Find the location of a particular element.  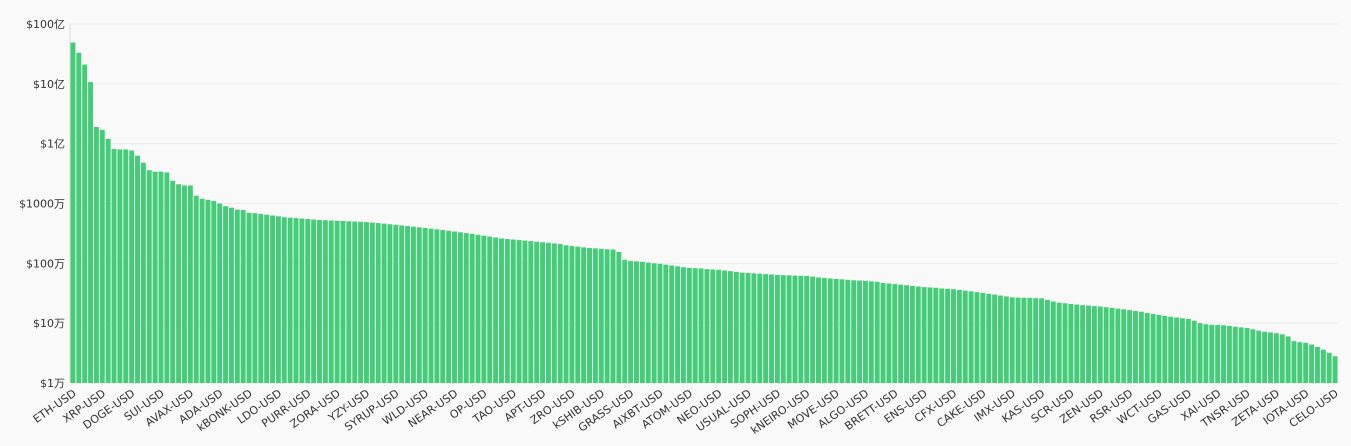

y-tick-label: $10万 is located at coordinates (49, 323).